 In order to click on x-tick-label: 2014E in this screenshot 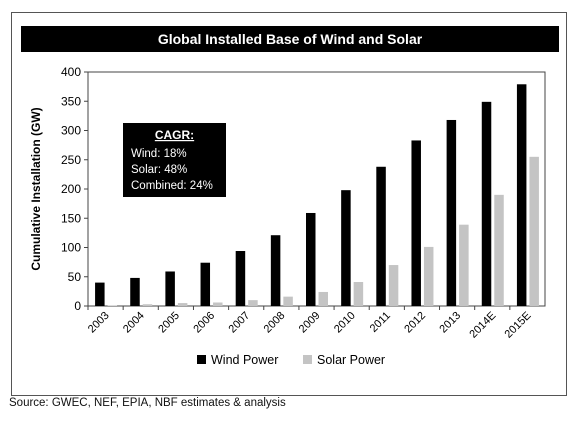, I will do `click(482, 325)`.